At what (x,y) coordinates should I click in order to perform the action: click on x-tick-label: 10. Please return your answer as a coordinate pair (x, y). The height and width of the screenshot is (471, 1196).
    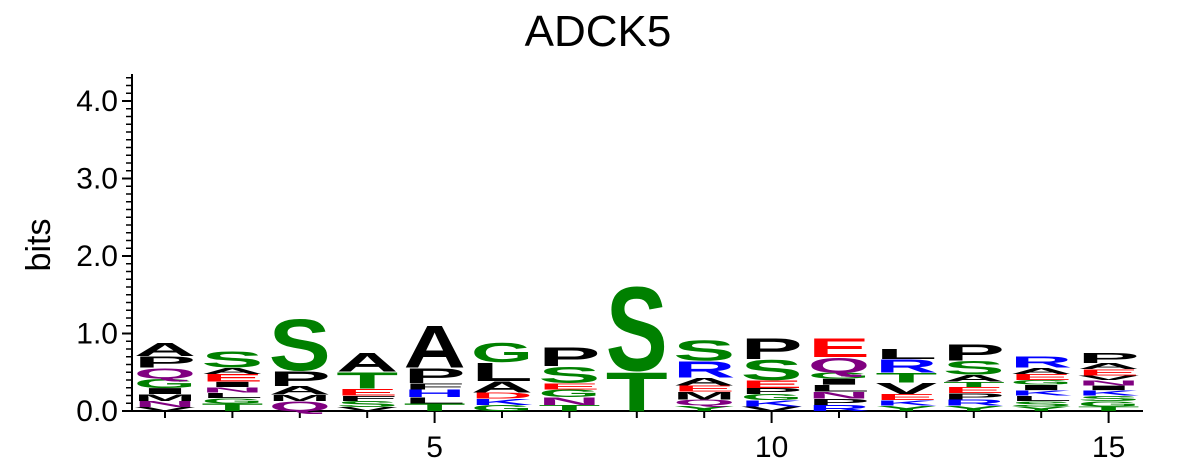
    Looking at the image, I should click on (771, 447).